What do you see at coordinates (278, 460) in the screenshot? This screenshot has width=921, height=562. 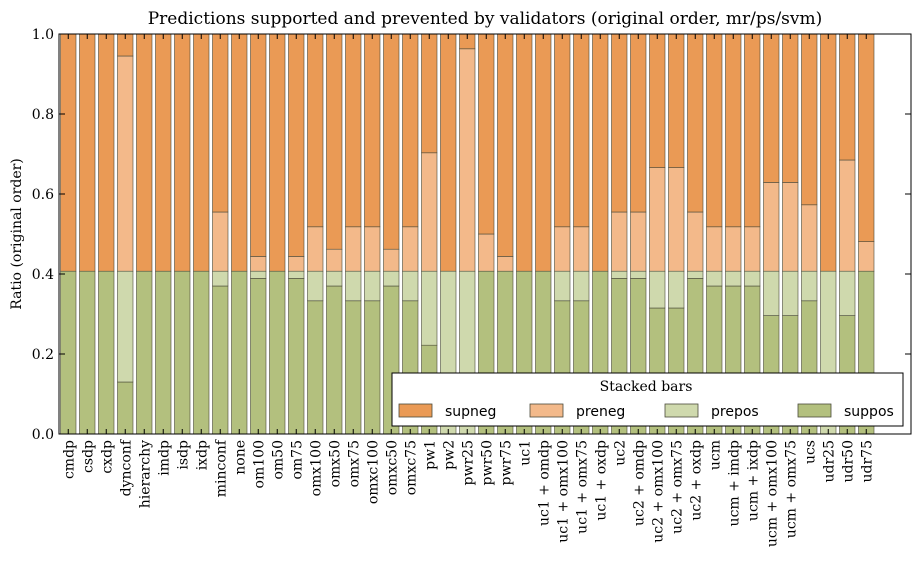 I see `x-tick-label-11: om50` at bounding box center [278, 460].